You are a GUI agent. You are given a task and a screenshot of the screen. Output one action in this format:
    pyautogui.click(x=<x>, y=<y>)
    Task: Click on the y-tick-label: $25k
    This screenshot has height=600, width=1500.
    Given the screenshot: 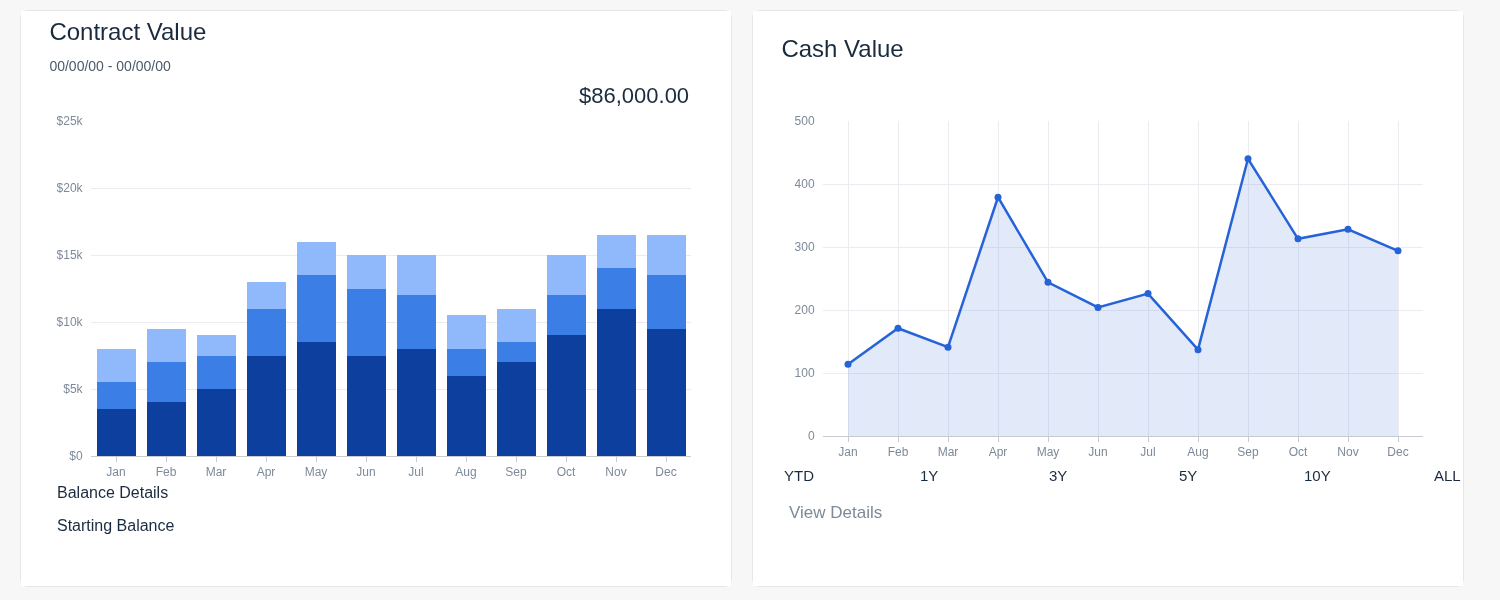 What is the action you would take?
    pyautogui.click(x=70, y=121)
    